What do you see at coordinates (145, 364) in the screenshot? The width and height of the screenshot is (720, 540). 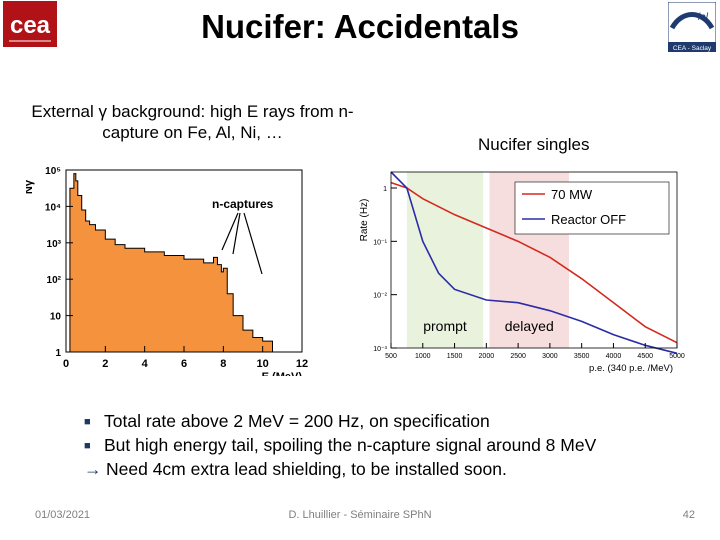 I see `x-tick-label: 4` at bounding box center [145, 364].